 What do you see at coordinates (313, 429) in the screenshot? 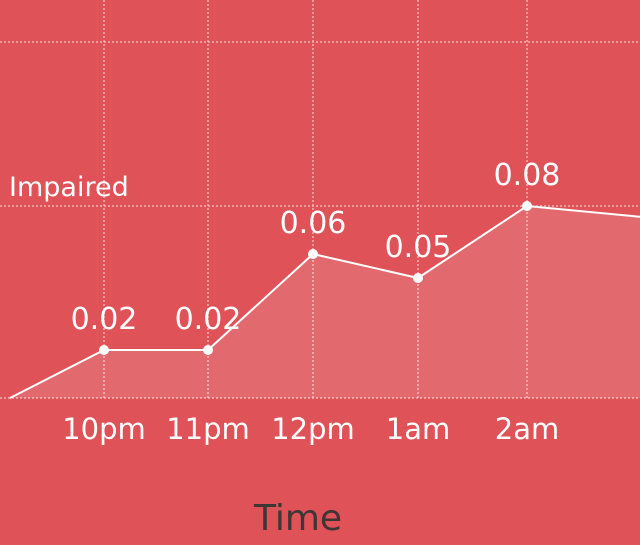
I see `x-tick-label: 12pm` at bounding box center [313, 429].